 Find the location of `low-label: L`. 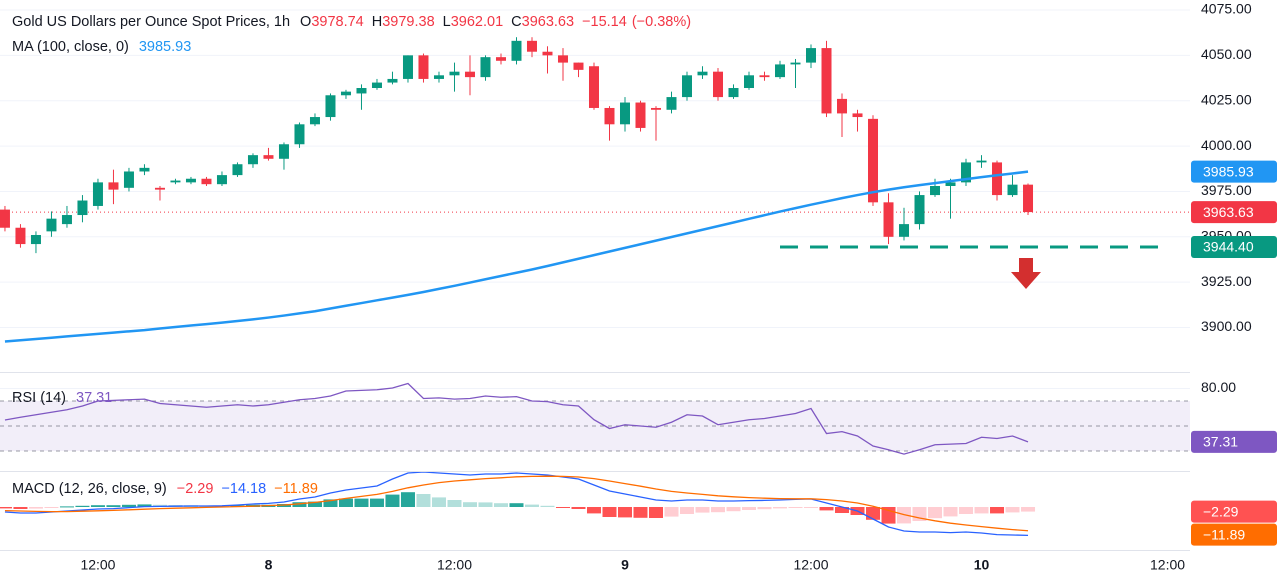

low-label: L is located at coordinates (447, 22).